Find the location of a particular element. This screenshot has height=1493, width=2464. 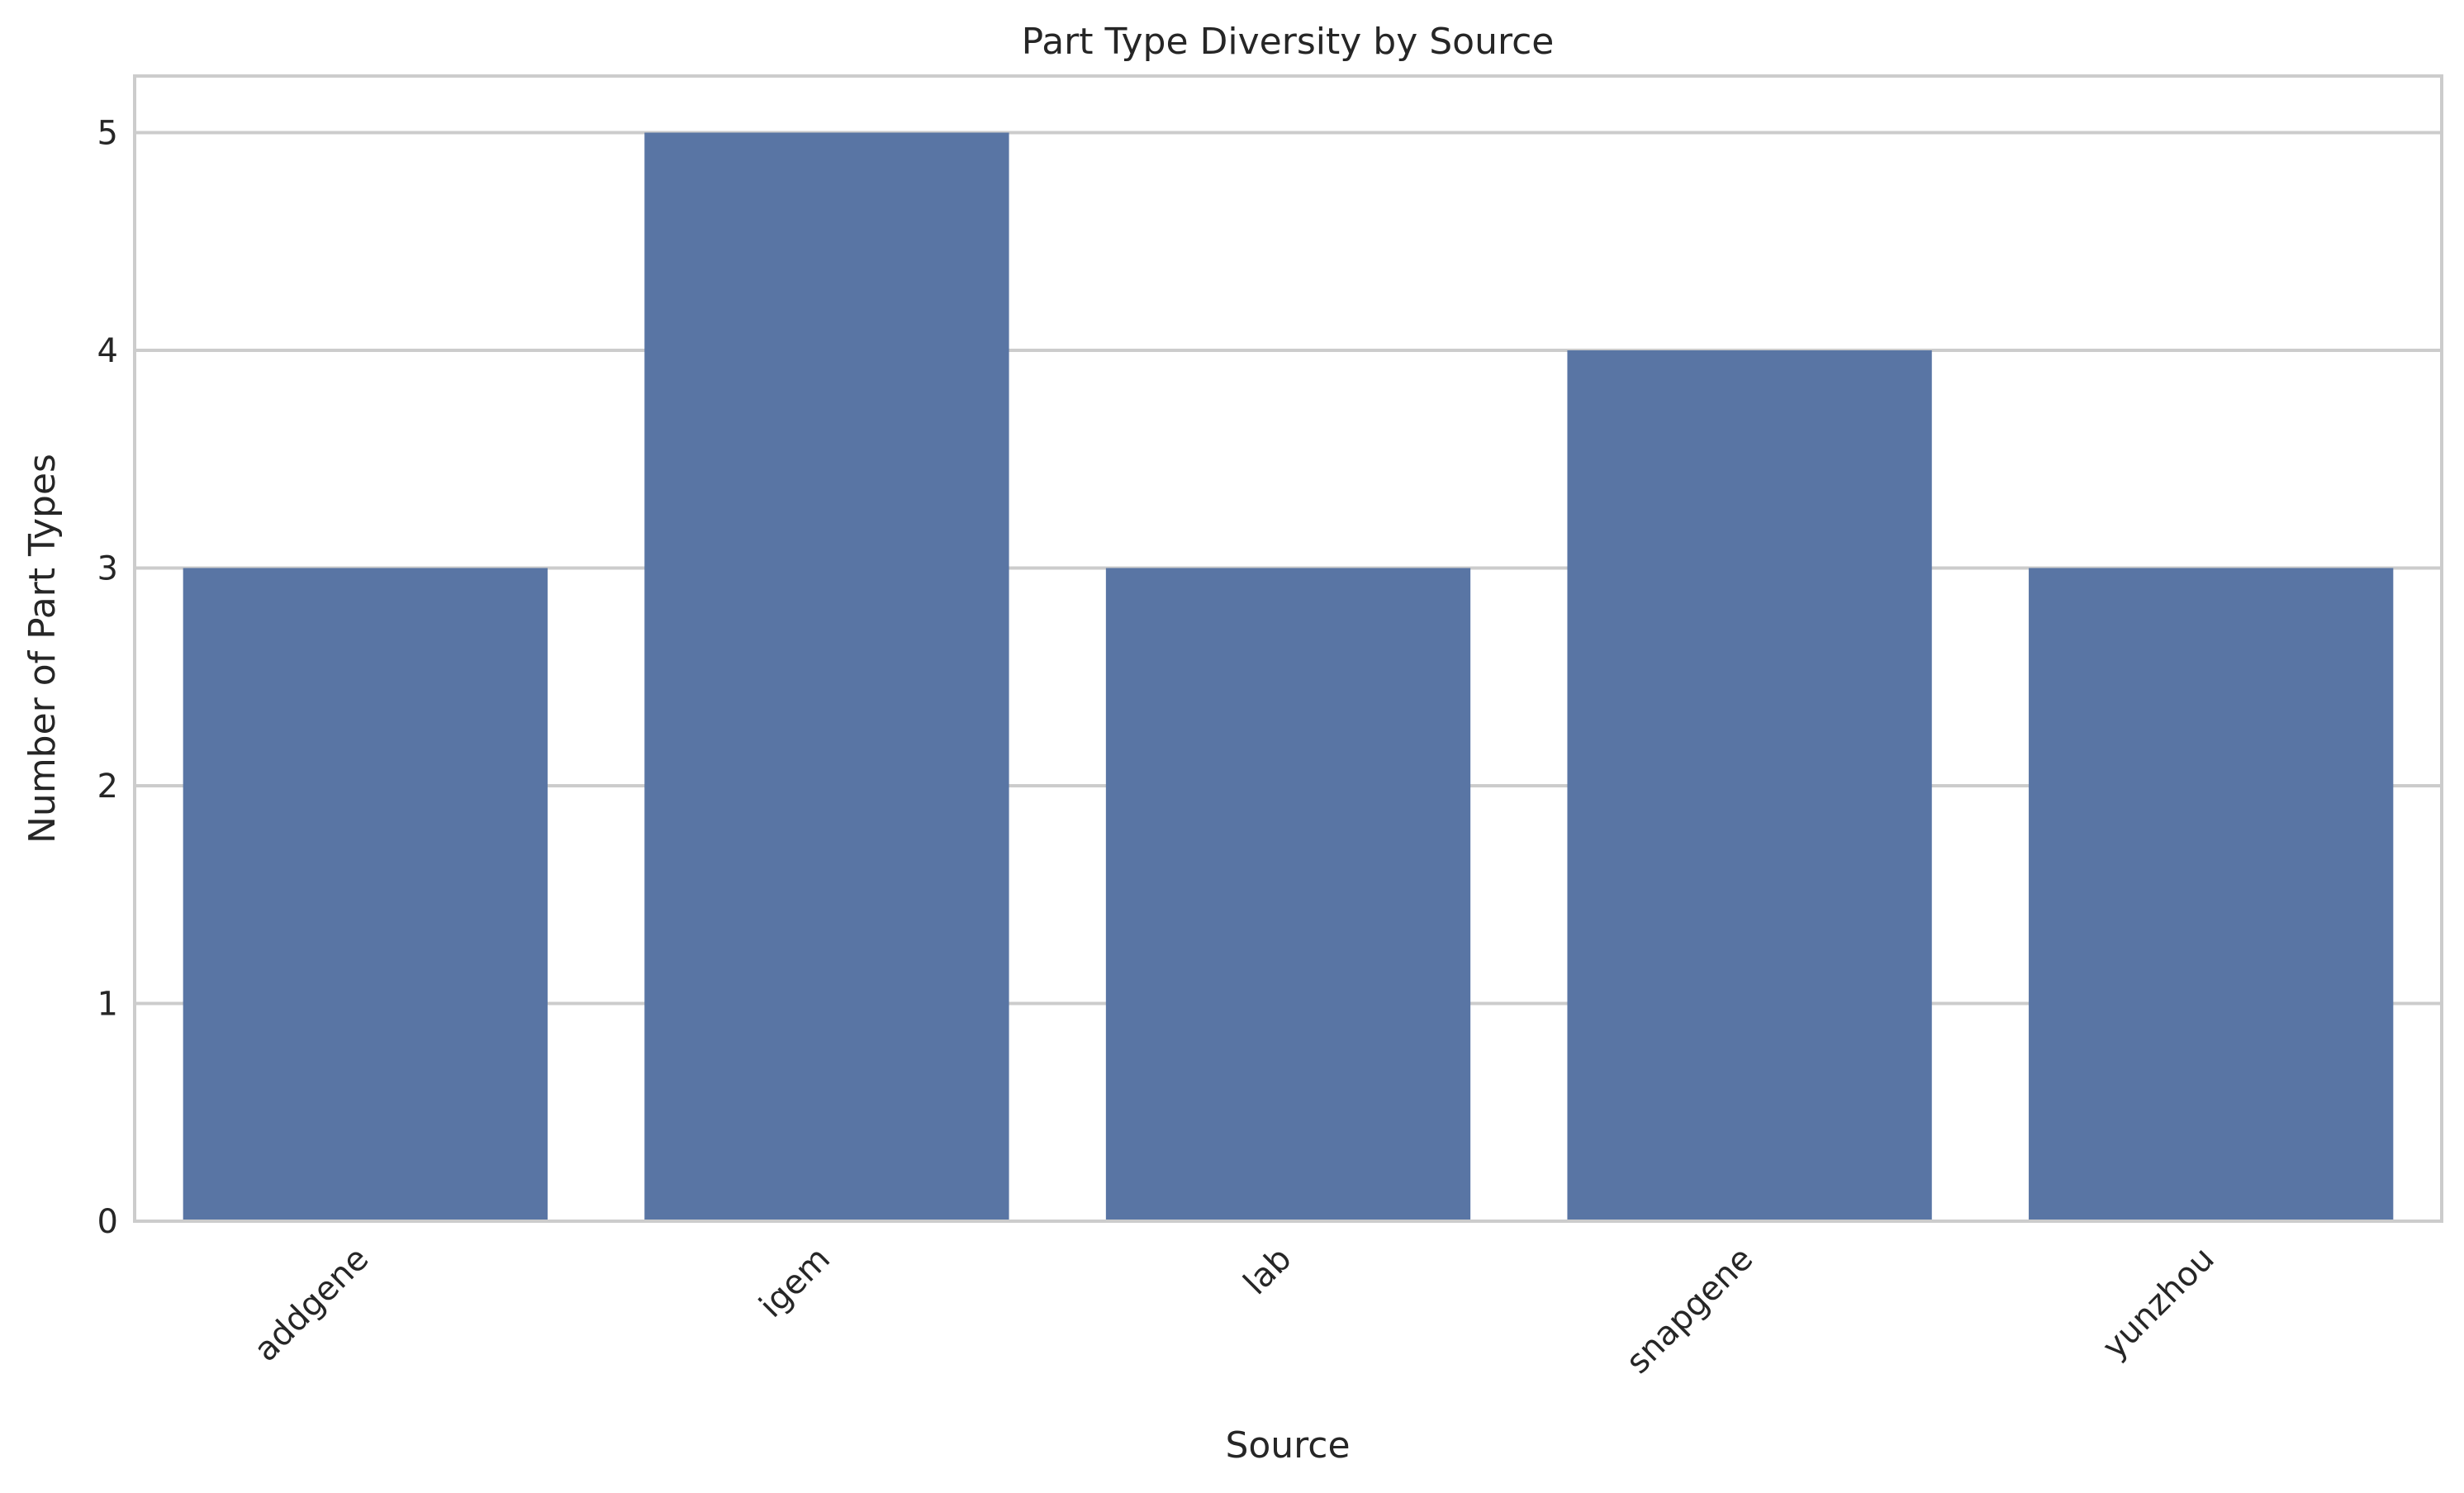

chart-title: Part Type Diversity by Source is located at coordinates (1288, 42).